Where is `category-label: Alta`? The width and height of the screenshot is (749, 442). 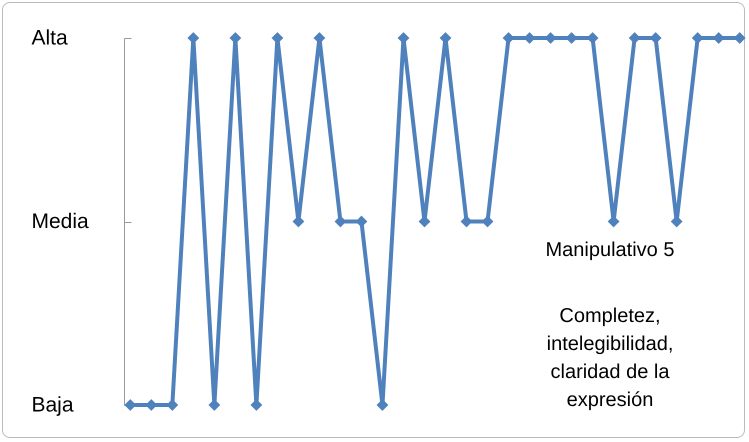
category-label: Alta is located at coordinates (50, 38).